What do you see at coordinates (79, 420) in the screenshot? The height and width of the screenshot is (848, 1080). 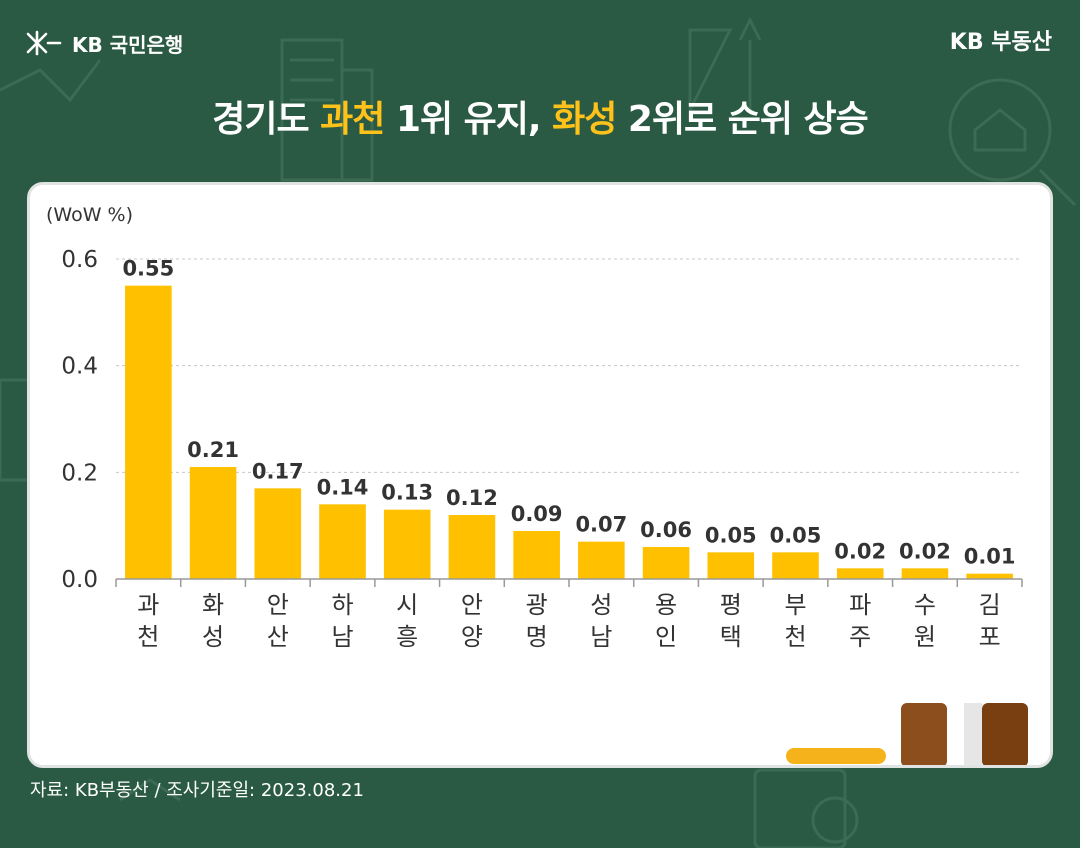 I see `y-axis-ticks: 0.0 0.2 0.4 0.6` at bounding box center [79, 420].